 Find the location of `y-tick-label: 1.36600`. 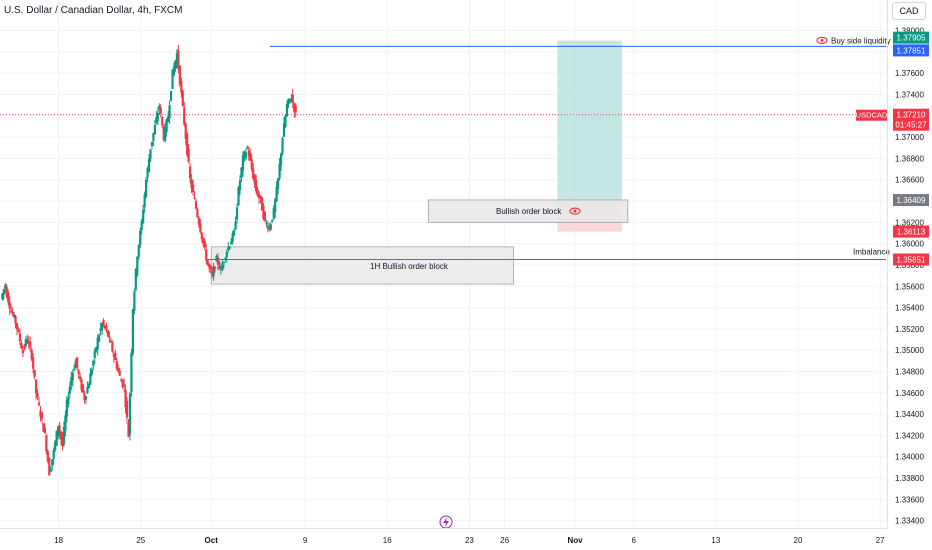

y-tick-label: 1.36600 is located at coordinates (909, 180).